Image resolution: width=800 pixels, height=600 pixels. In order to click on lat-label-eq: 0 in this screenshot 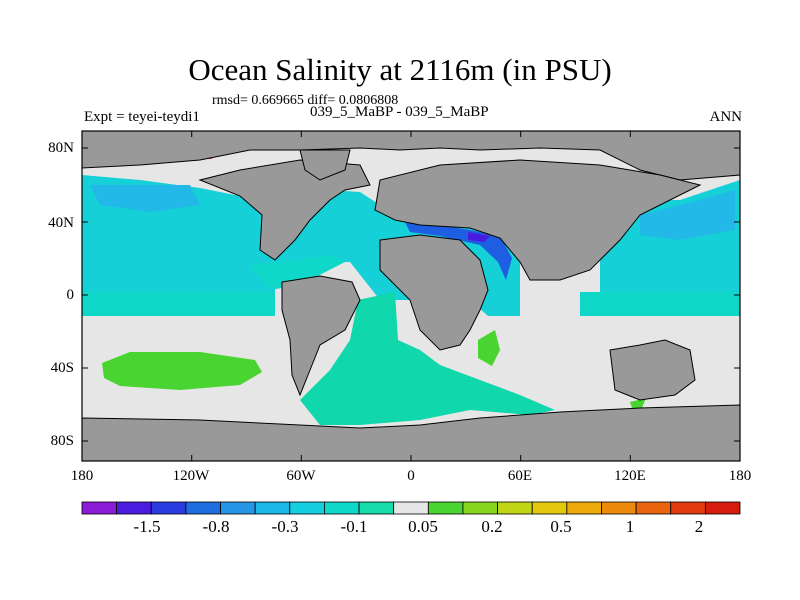, I will do `click(70, 295)`.